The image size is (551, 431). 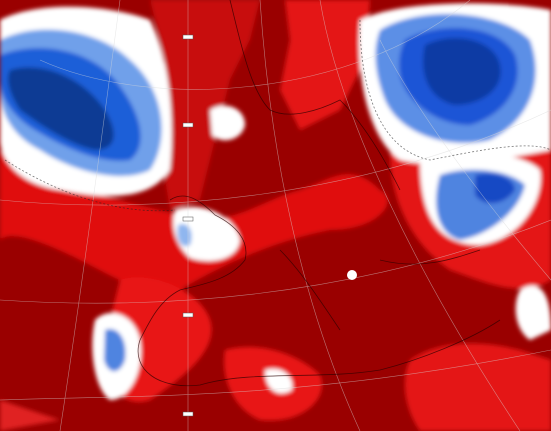 What do you see at coordinates (462, 71) in the screenshot?
I see `navy-siberia` at bounding box center [462, 71].